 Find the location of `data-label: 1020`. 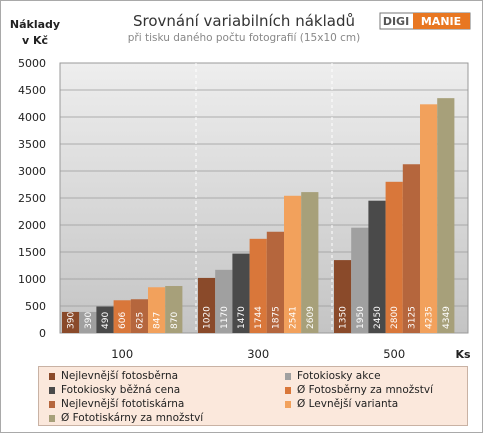

data-label: 1020 is located at coordinates (208, 317).